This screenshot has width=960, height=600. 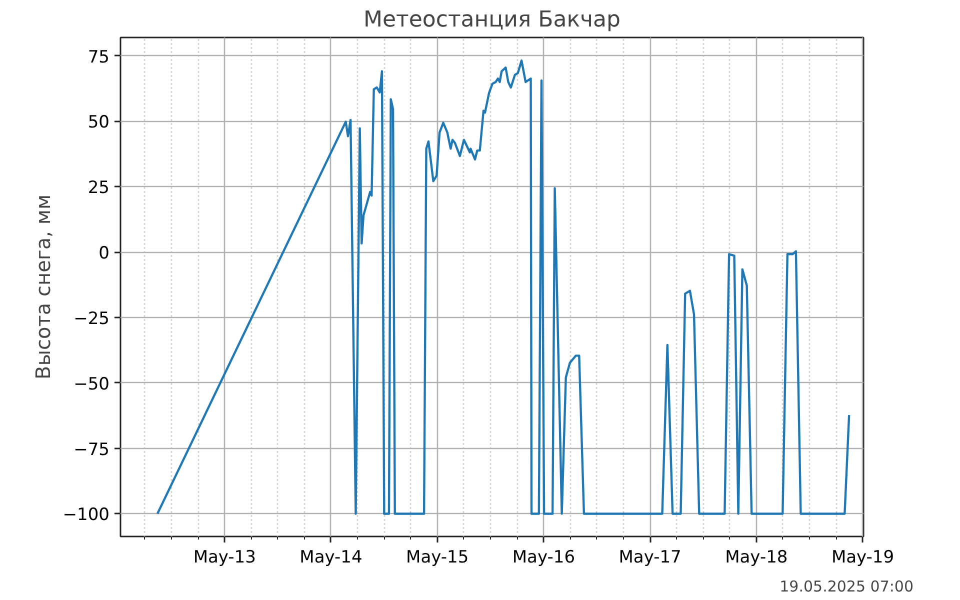 What do you see at coordinates (437, 558) in the screenshot?
I see `x-tick-label: May-15` at bounding box center [437, 558].